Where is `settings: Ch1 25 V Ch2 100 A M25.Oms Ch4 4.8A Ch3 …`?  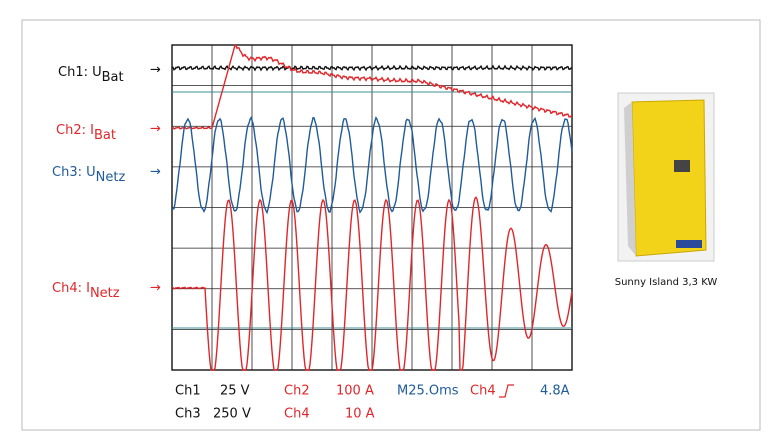 settings: Ch1 25 V Ch2 100 A M25.Oms Ch4 4.8A Ch3 … is located at coordinates (372, 403).